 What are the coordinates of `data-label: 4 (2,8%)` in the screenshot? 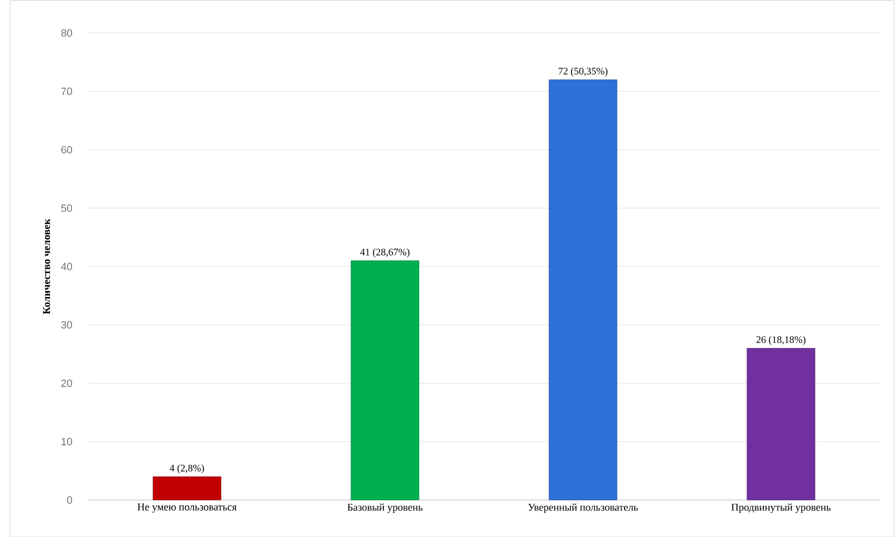 It's located at (187, 469).